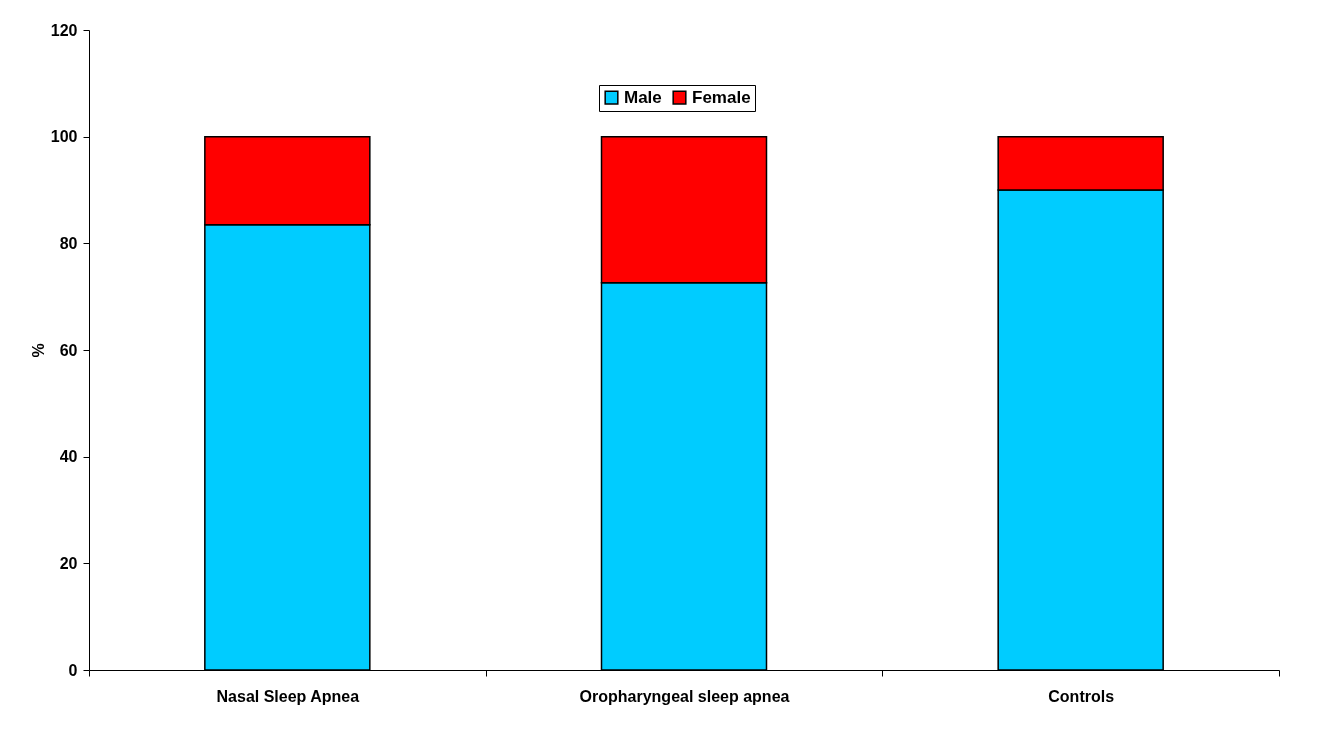 The width and height of the screenshot is (1321, 753). Describe the element at coordinates (643, 97) in the screenshot. I see `legend-label: Male` at that location.